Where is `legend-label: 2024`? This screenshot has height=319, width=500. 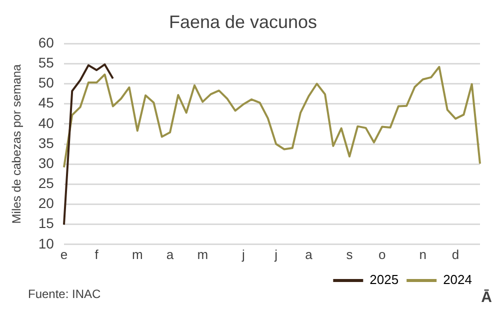 legend-label: 2024 is located at coordinates (457, 280).